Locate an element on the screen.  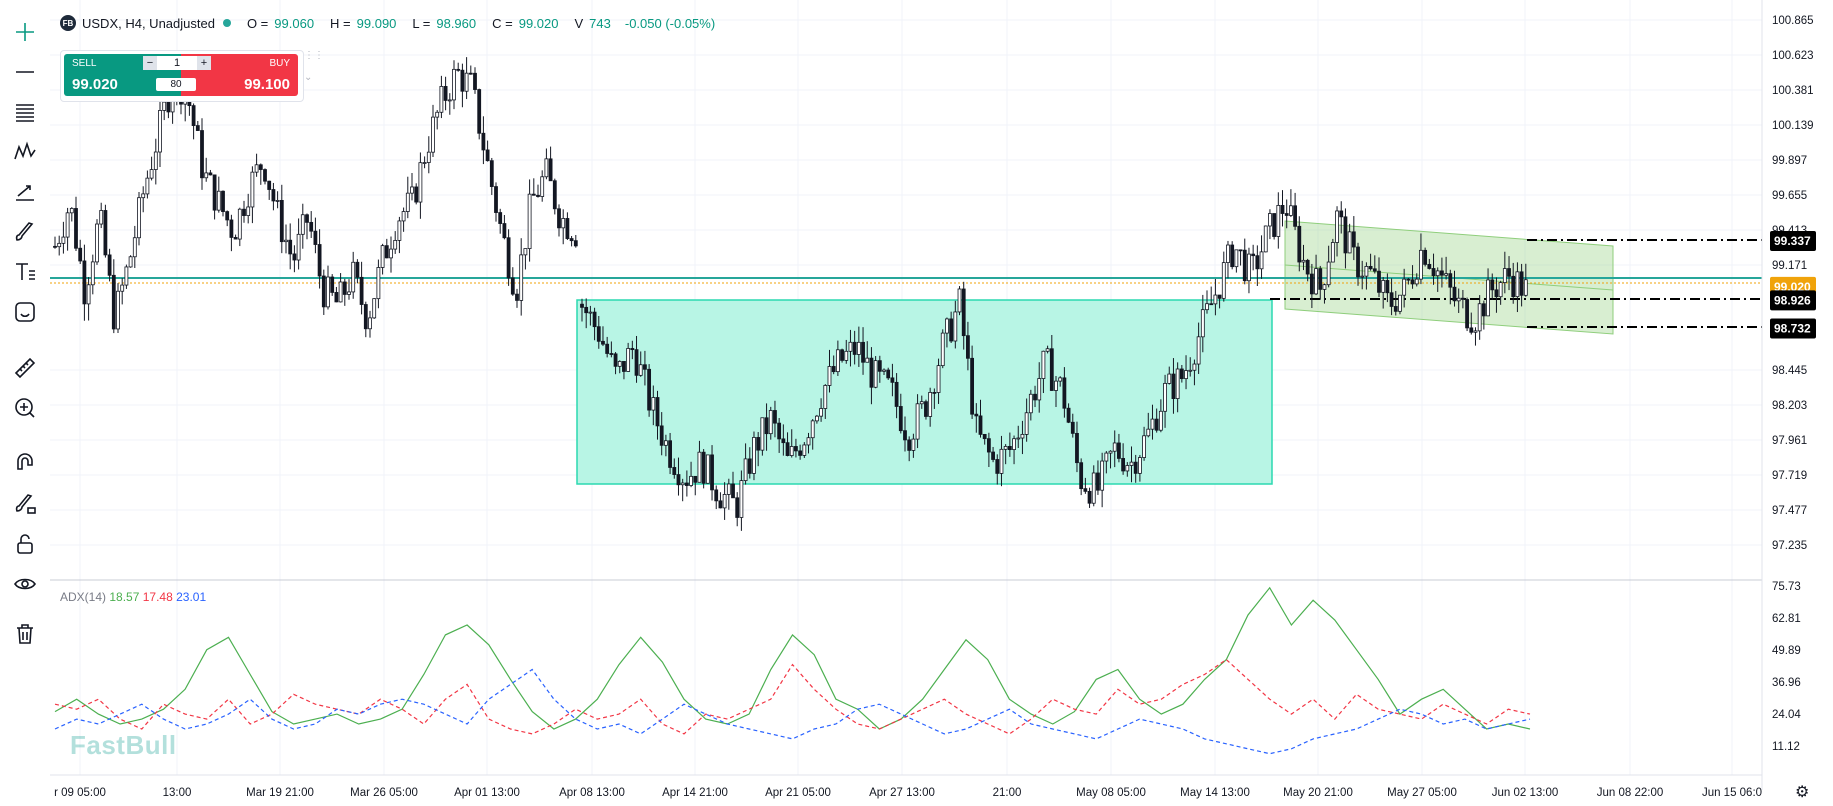
price-tick-label: 97.235 is located at coordinates (1789, 546).